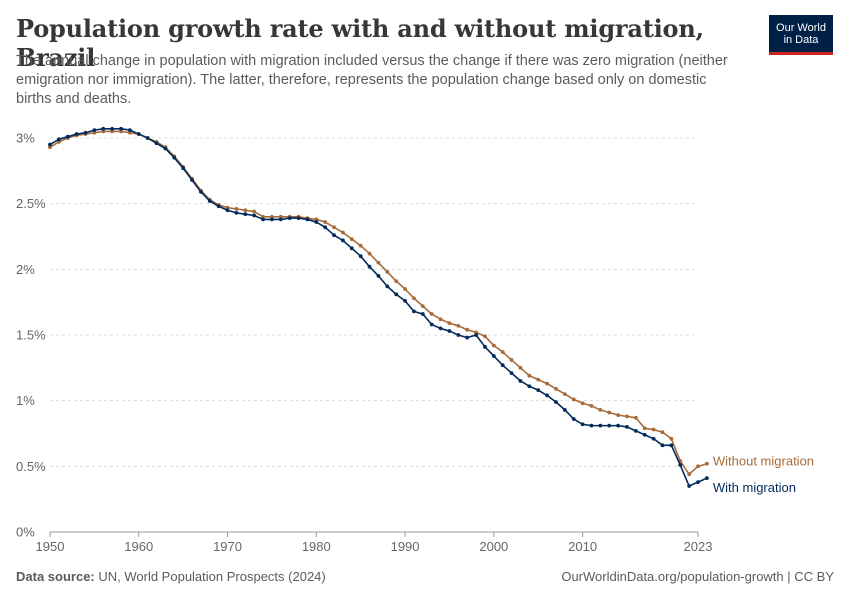  I want to click on y-tick-label: 1%, so click(25, 400).